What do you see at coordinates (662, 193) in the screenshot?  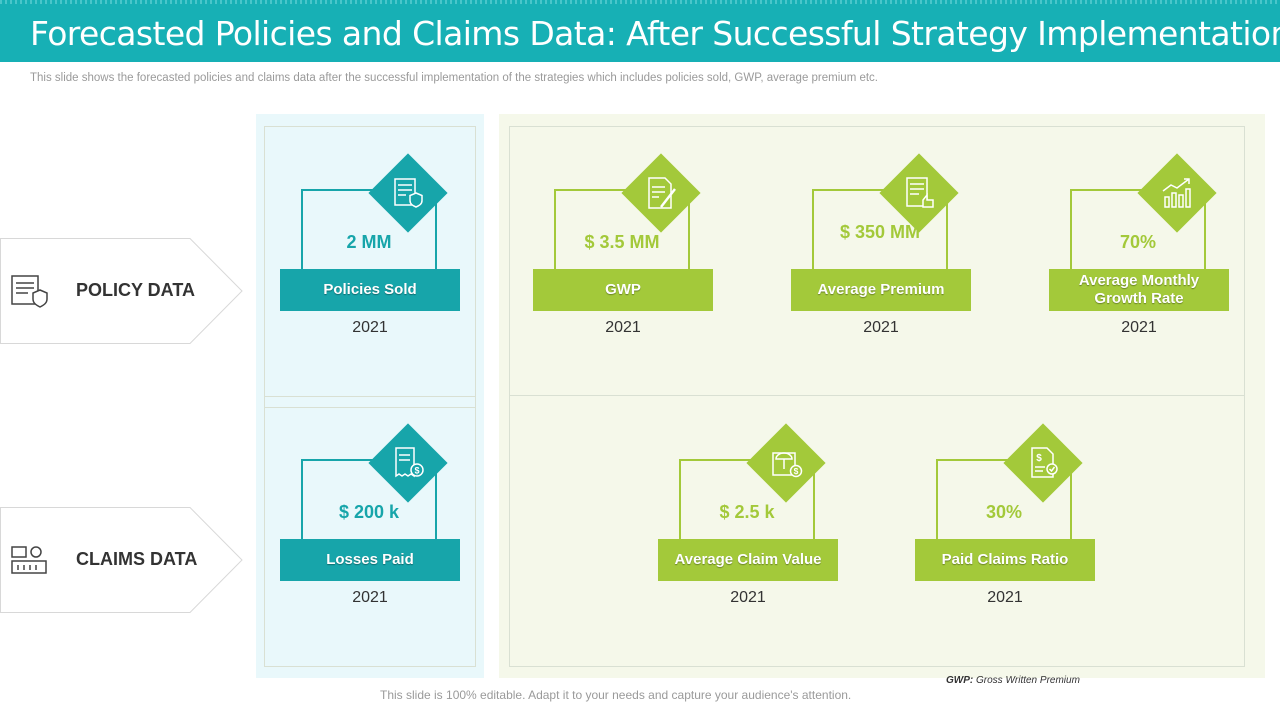 I see `document-pen-icon` at bounding box center [662, 193].